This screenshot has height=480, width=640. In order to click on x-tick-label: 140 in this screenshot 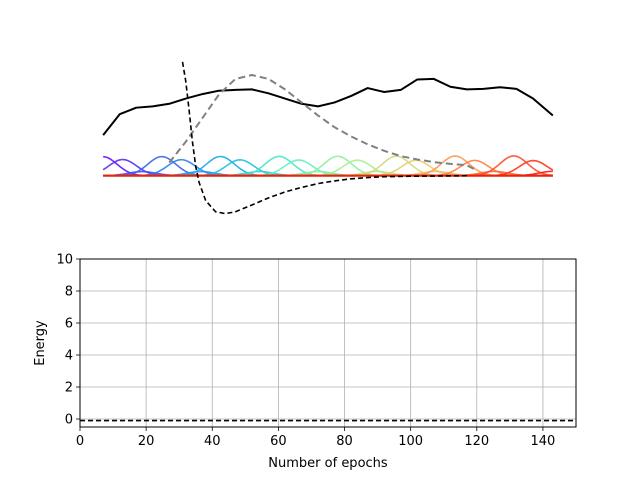, I will do `click(543, 441)`.